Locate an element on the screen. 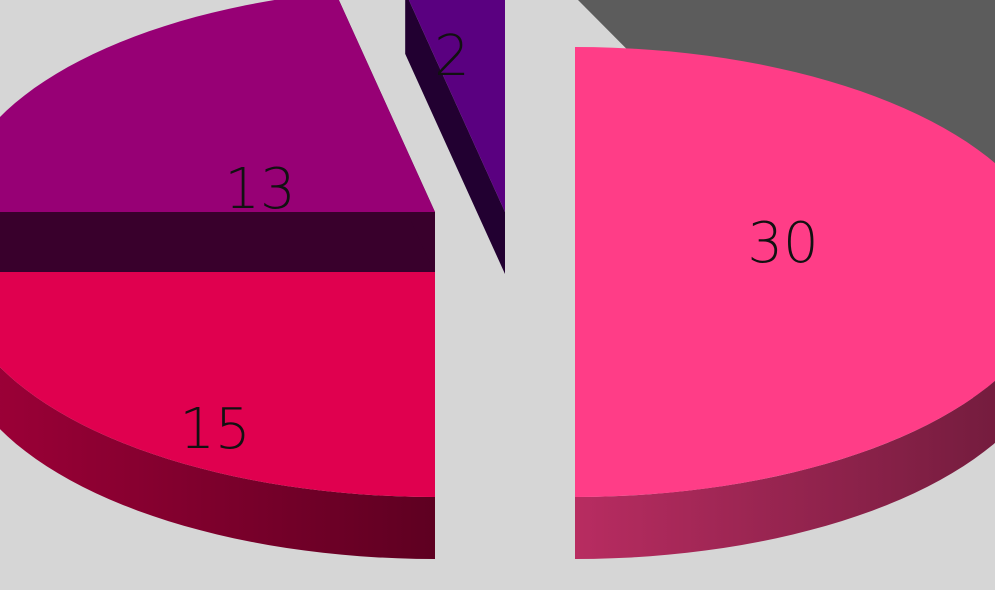 The width and height of the screenshot is (995, 590). data-label-1: 15 is located at coordinates (214, 429).